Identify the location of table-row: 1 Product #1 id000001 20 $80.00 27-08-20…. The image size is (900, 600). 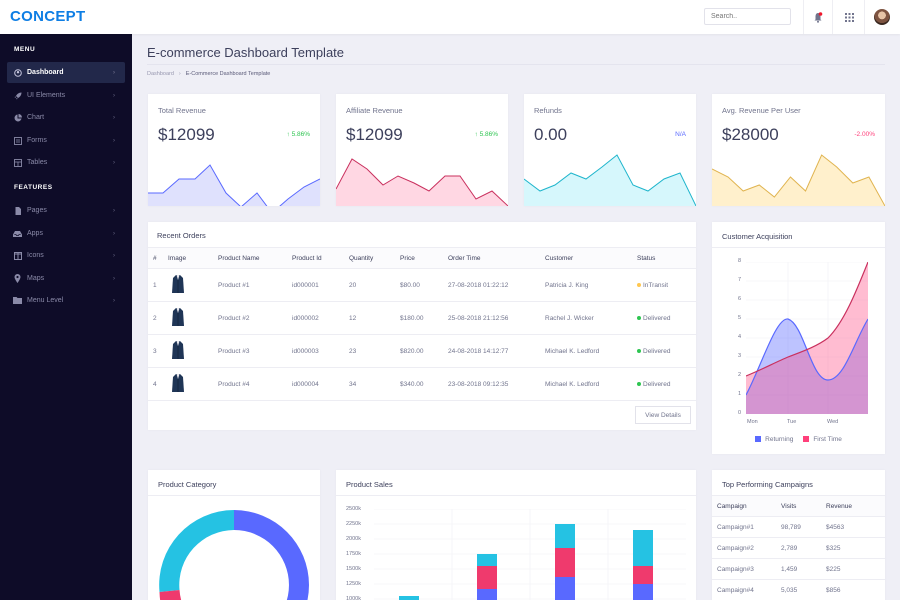
(422, 285).